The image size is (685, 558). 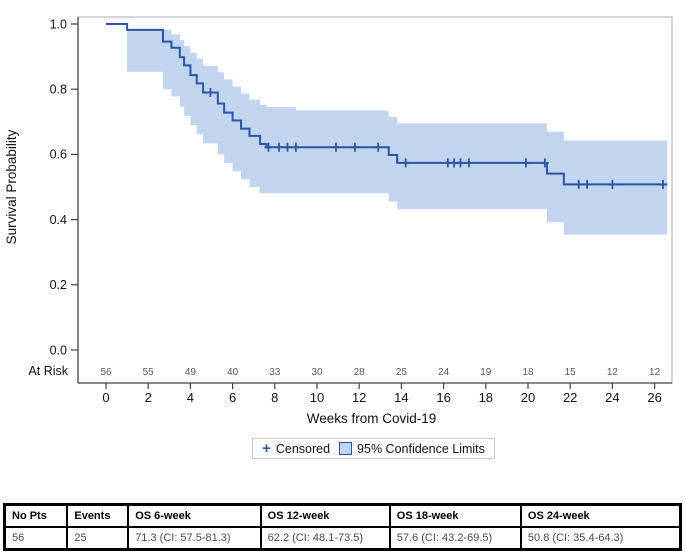 What do you see at coordinates (528, 372) in the screenshot?
I see `at-risk-count: 18` at bounding box center [528, 372].